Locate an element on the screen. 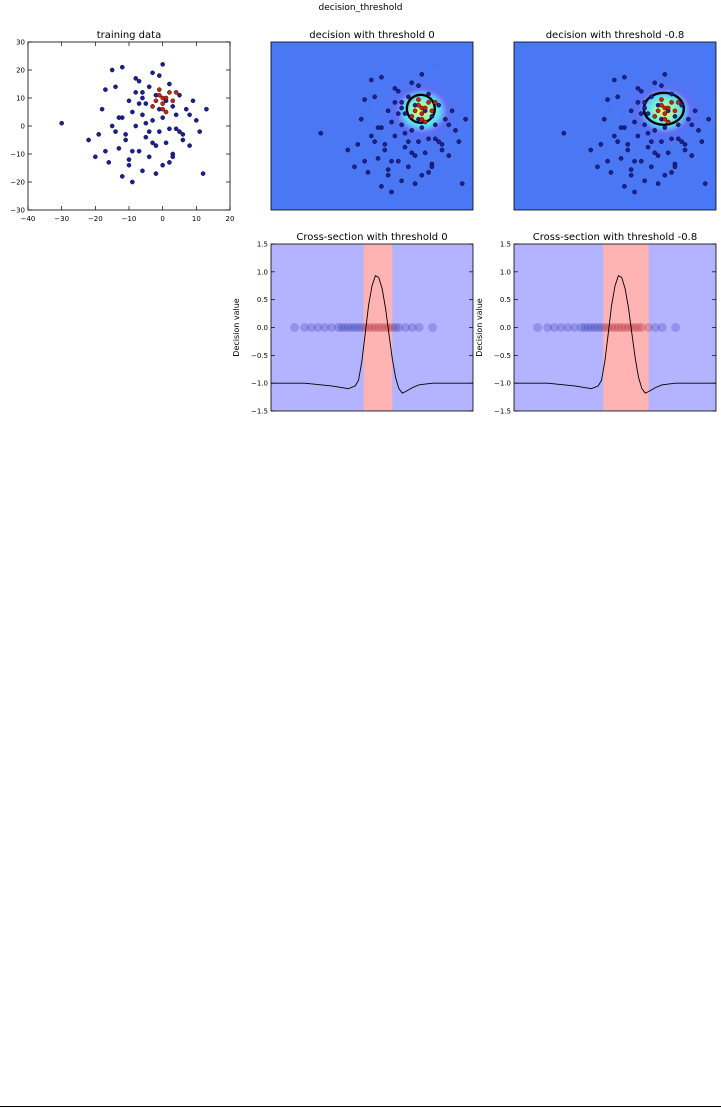 This screenshot has height=1109, width=721. decision-curve is located at coordinates (372, 334).